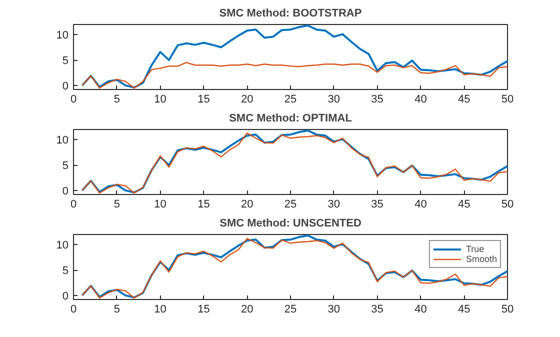  Describe the element at coordinates (291, 224) in the screenshot. I see `chart-title: SMC Method: UNSCENTED` at that location.